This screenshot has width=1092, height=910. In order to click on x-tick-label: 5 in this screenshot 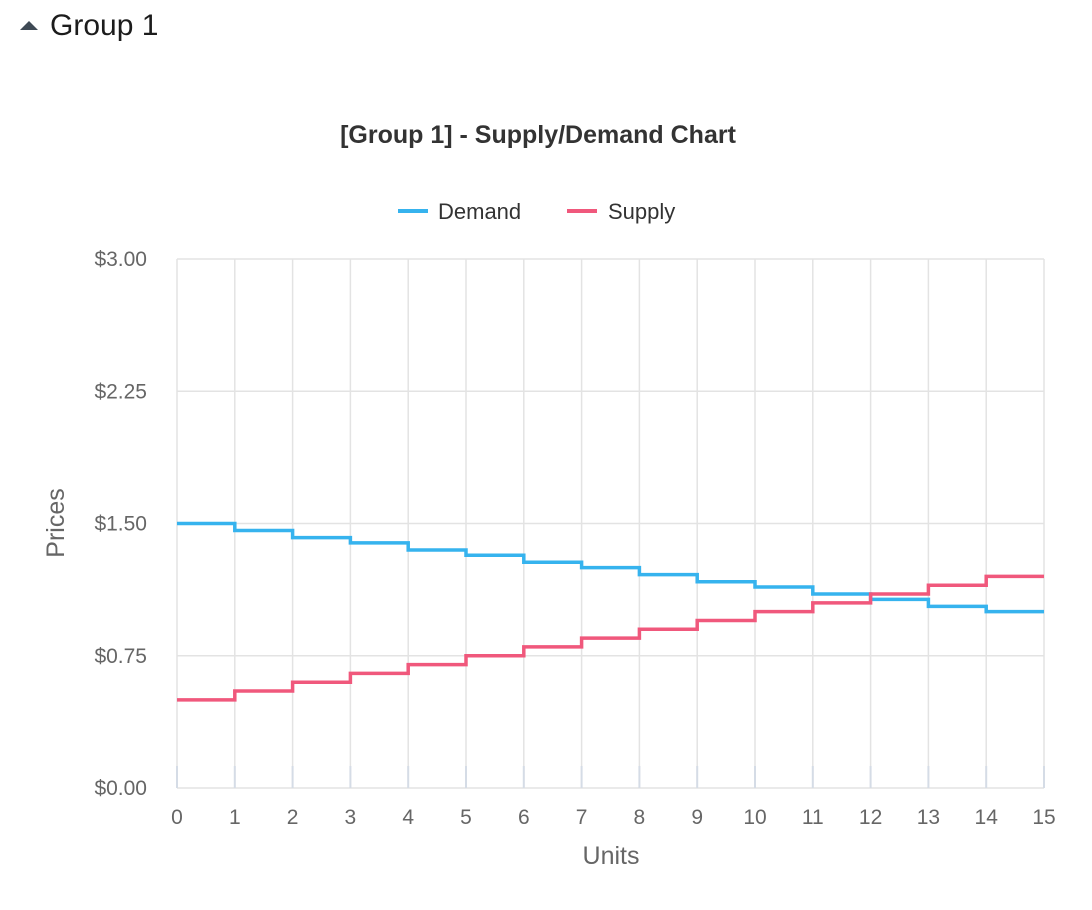, I will do `click(466, 817)`.